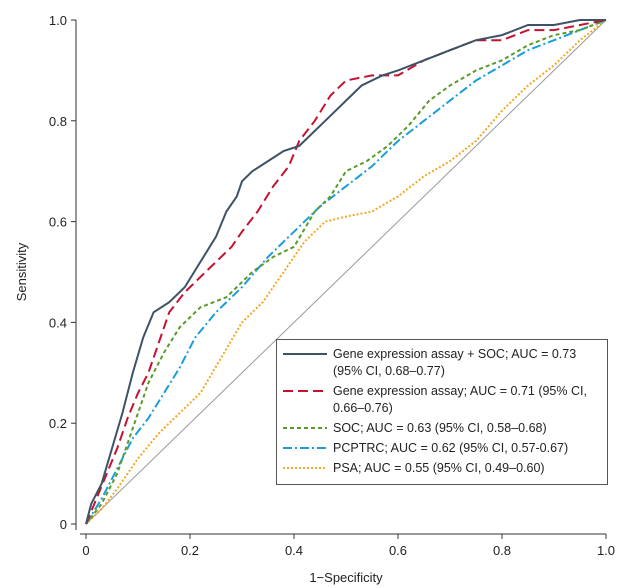 The width and height of the screenshot is (621, 588). I want to click on y-tick-label: 0.8, so click(58, 121).